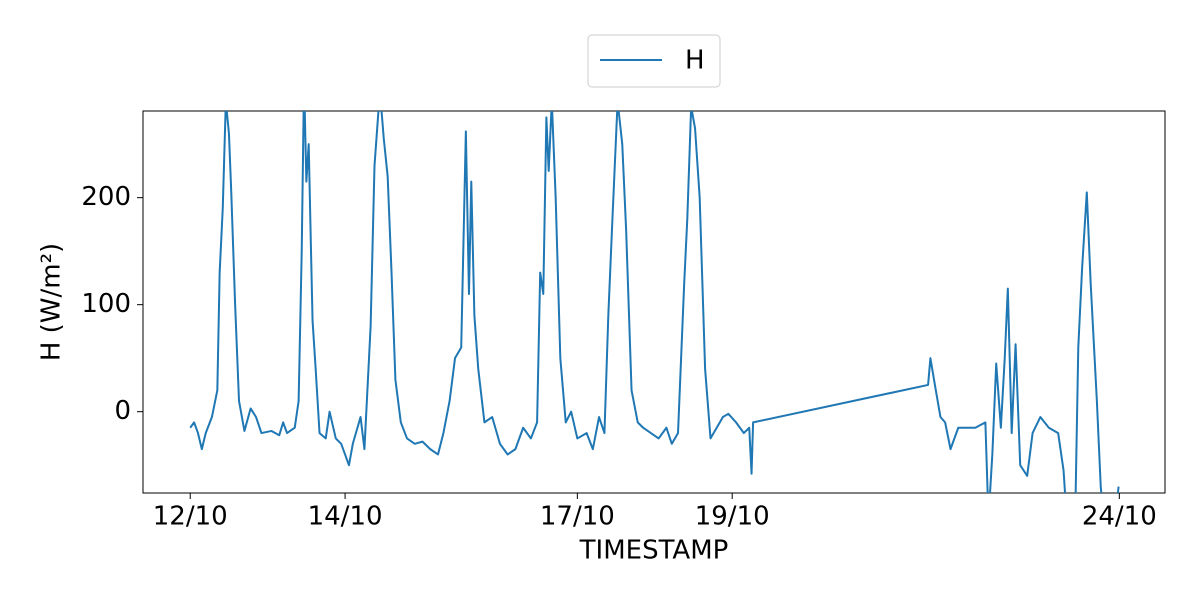 The width and height of the screenshot is (1200, 604). Describe the element at coordinates (190, 517) in the screenshot. I see `x-tick-label: 12/10` at that location.